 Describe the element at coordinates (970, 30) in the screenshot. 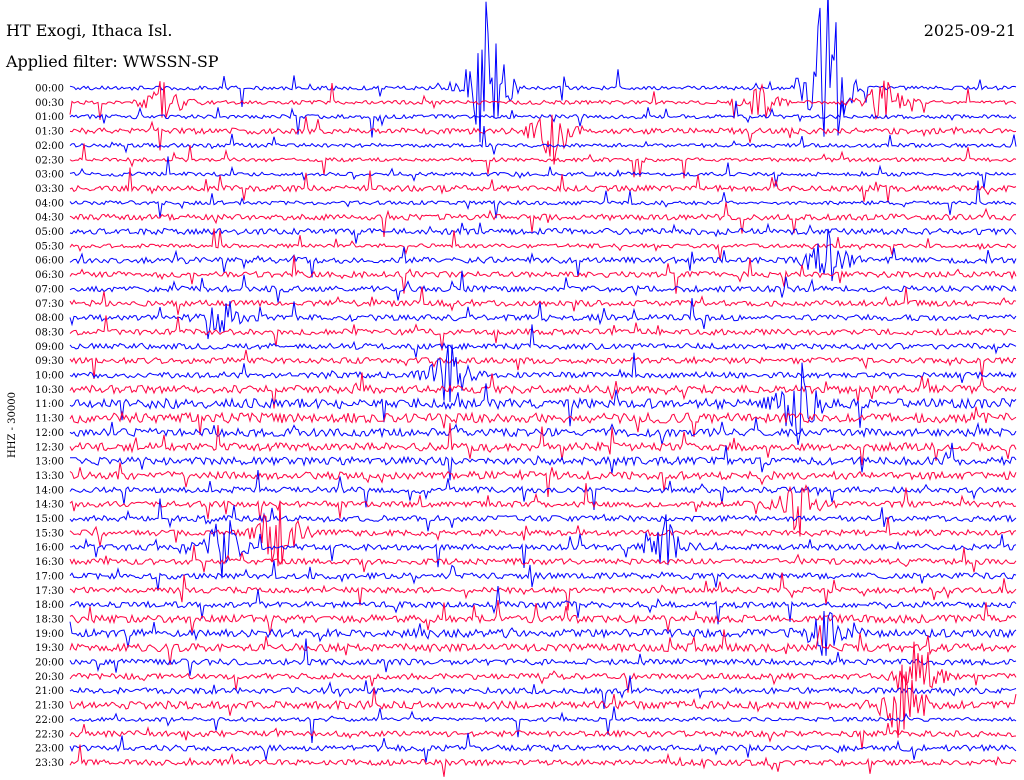

I see `date-label: 2025-09-21` at that location.